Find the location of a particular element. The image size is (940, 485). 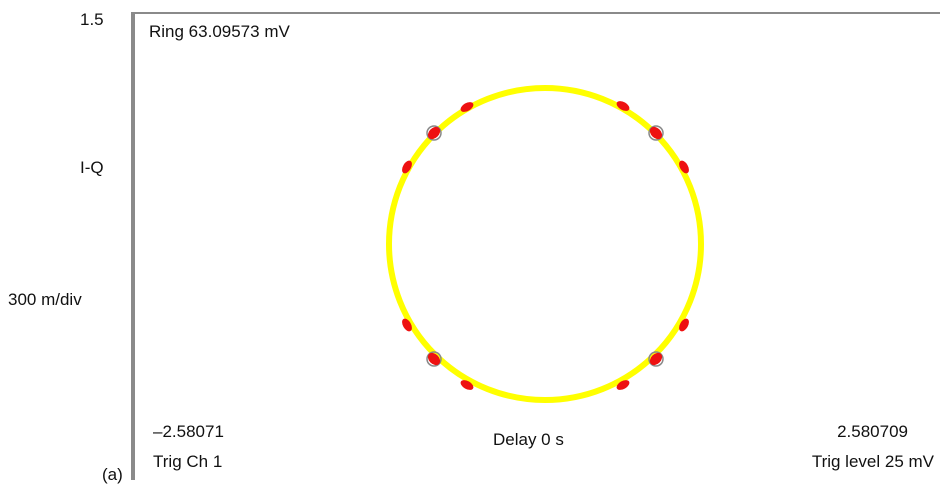

mode-label: I-Q is located at coordinates (92, 167).